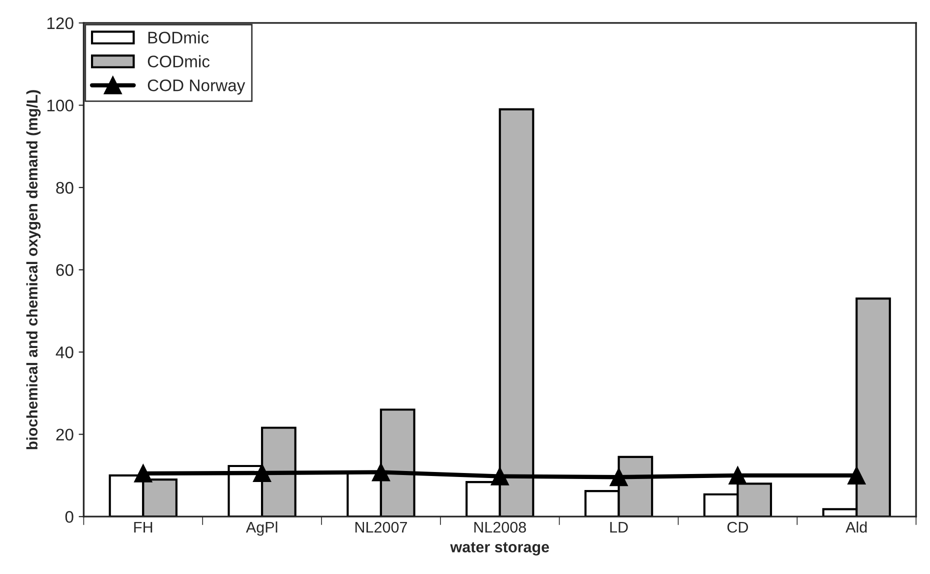 The width and height of the screenshot is (930, 574). Describe the element at coordinates (500, 527) in the screenshot. I see `x-tick-label: NL2008` at that location.